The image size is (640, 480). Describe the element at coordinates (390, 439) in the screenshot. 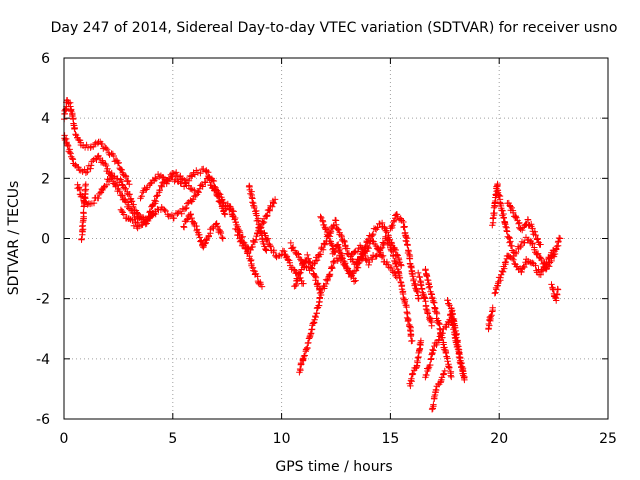

I see `x-tick-label: 15` at that location.